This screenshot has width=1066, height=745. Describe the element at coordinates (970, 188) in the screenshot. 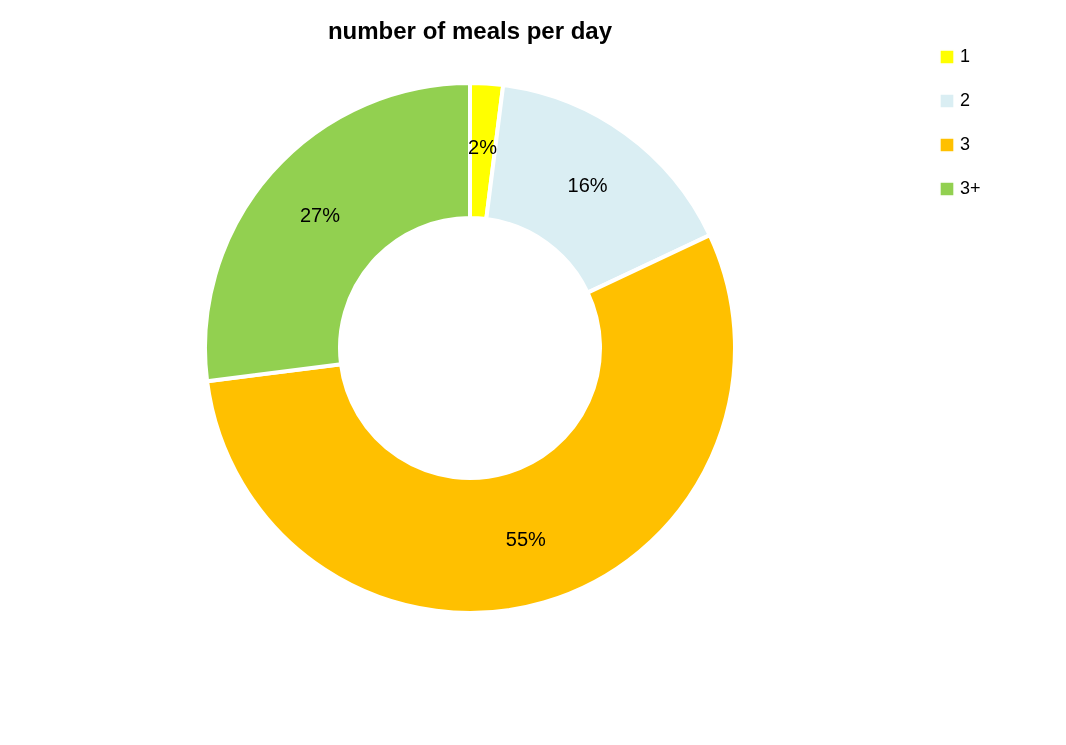

I see `legend-label: 3+` at that location.